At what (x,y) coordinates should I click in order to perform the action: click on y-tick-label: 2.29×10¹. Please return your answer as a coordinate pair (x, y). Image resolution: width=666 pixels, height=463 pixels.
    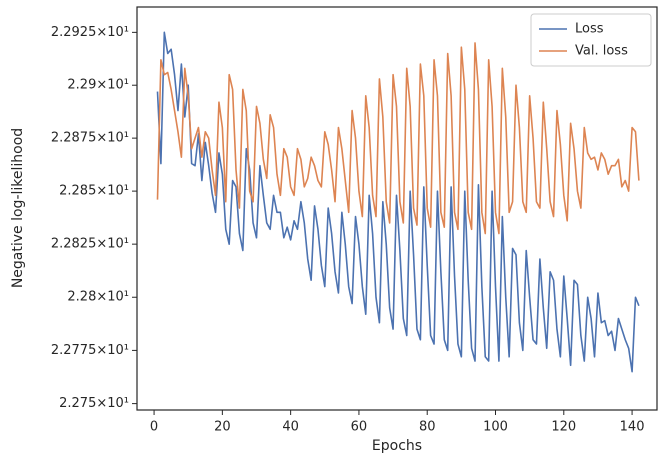
    Looking at the image, I should click on (98, 85).